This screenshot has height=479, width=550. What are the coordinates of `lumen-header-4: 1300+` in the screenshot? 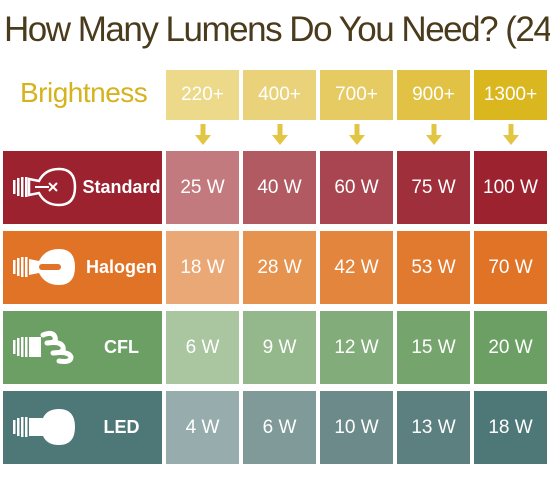 It's located at (510, 95).